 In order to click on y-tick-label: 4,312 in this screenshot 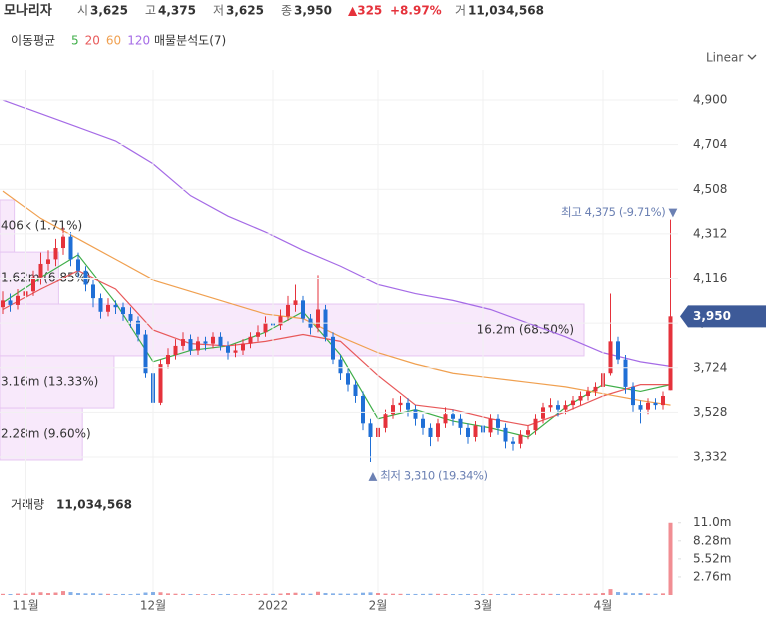, I will do `click(710, 233)`.